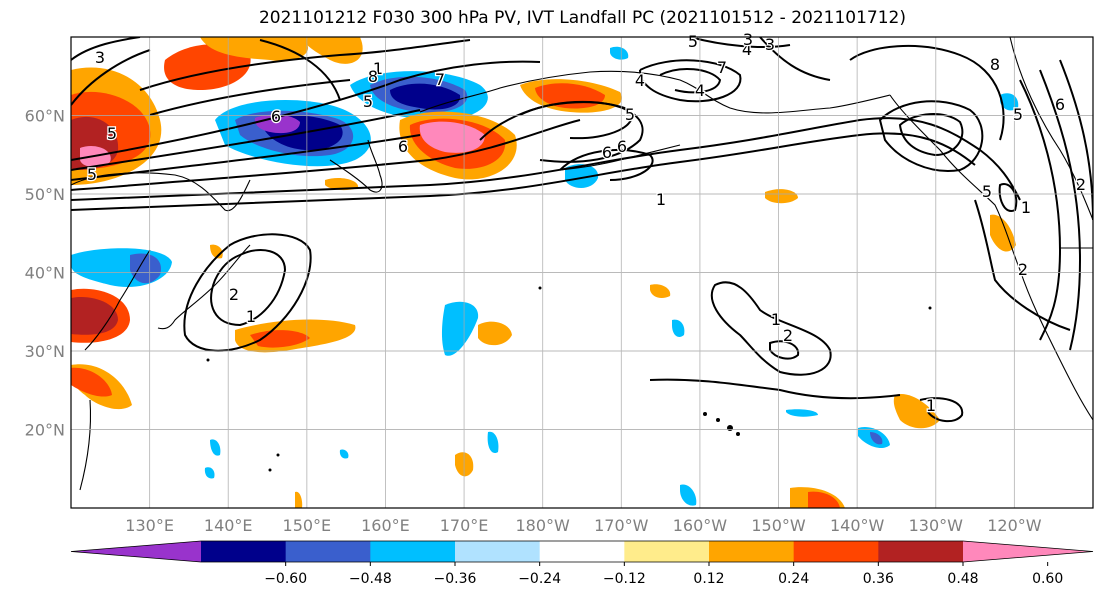 The width and height of the screenshot is (1105, 601). What do you see at coordinates (136, 551) in the screenshot?
I see `colorbar-extend-low` at bounding box center [136, 551].